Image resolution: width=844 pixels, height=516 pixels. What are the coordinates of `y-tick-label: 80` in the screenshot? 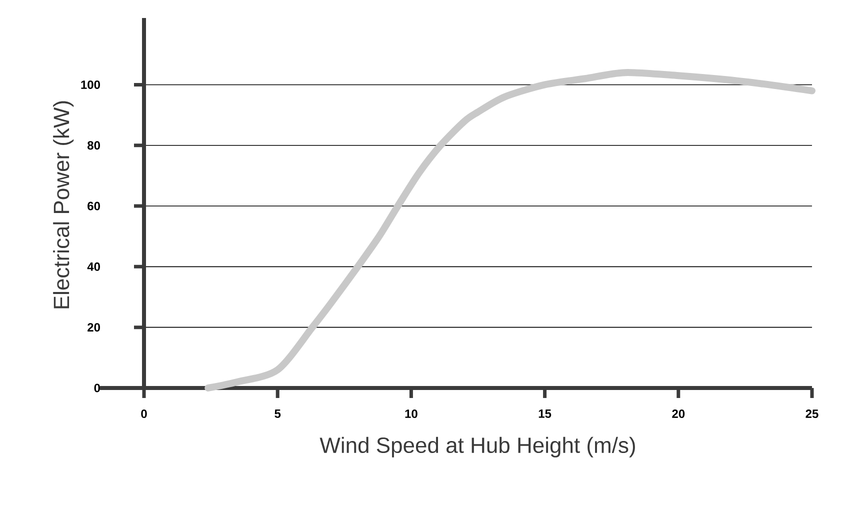 It's located at (94, 145).